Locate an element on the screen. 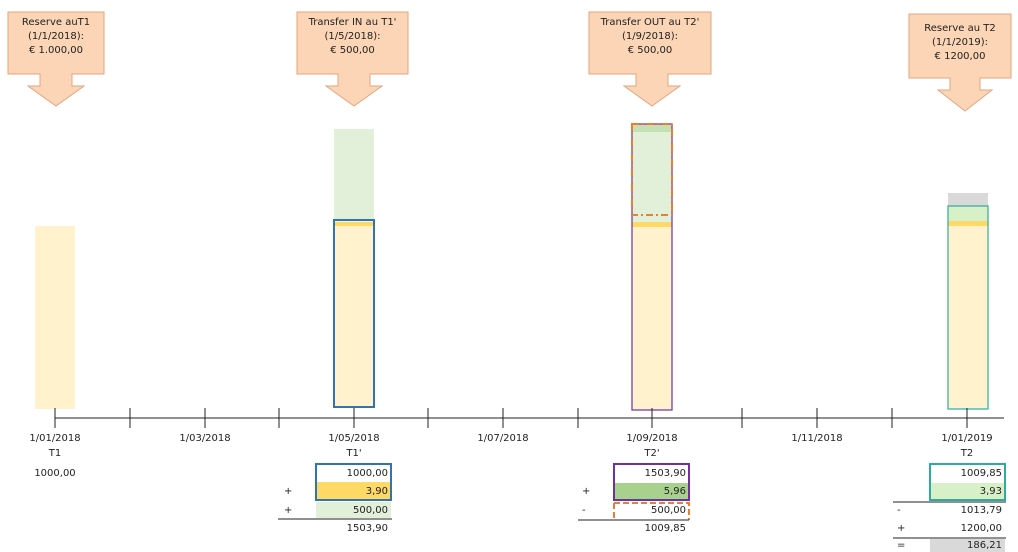 The width and height of the screenshot is (1018, 552). t1p-cell-frame is located at coordinates (353, 482).